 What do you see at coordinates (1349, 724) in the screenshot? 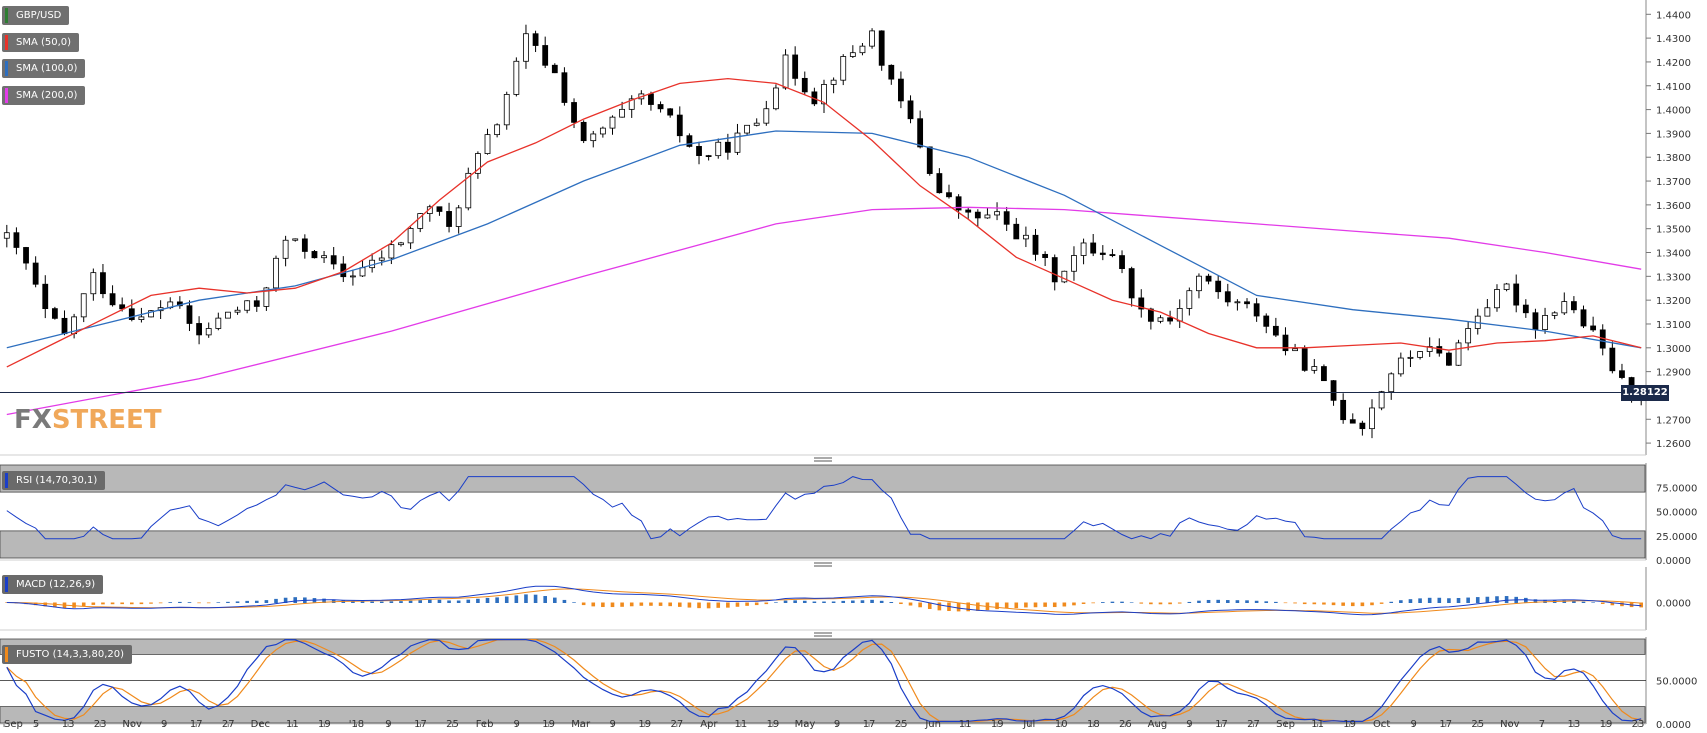
I see `x-tick-label: 19` at bounding box center [1349, 724].